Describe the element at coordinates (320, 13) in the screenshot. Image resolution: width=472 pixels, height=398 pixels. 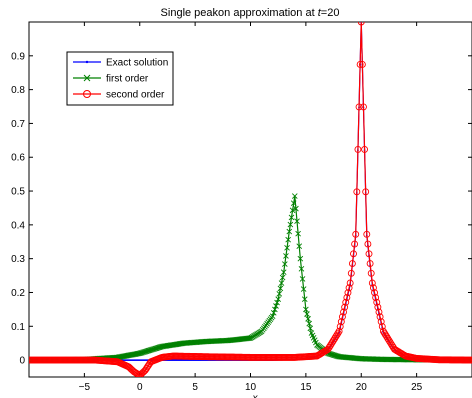
I see `chart-title-var: t` at that location.